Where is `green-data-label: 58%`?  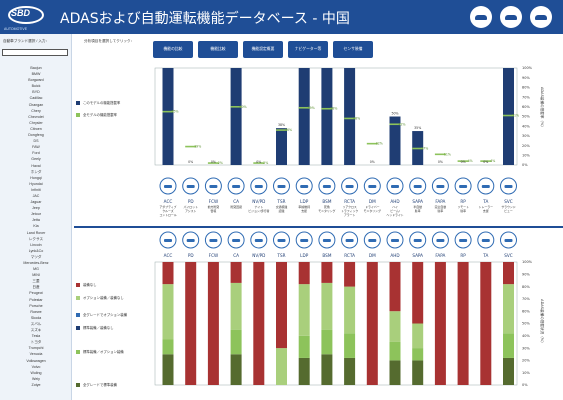 green-data-label: 58% is located at coordinates (333, 109).